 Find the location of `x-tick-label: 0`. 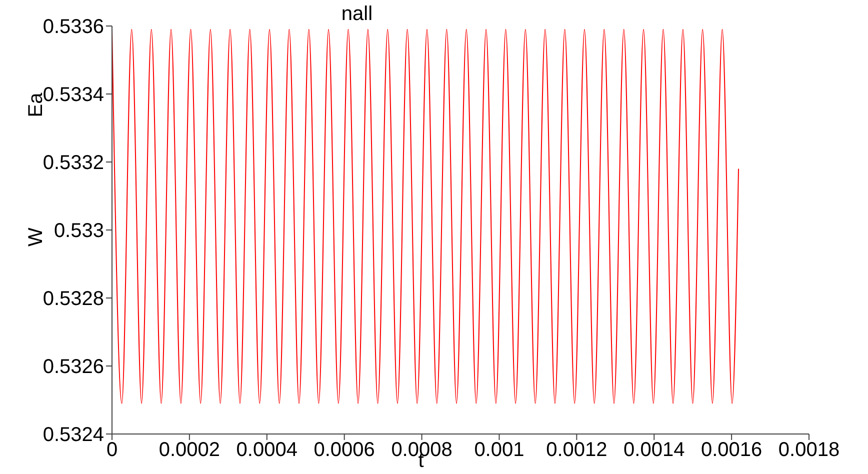

x-tick-label: 0 is located at coordinates (112, 450).